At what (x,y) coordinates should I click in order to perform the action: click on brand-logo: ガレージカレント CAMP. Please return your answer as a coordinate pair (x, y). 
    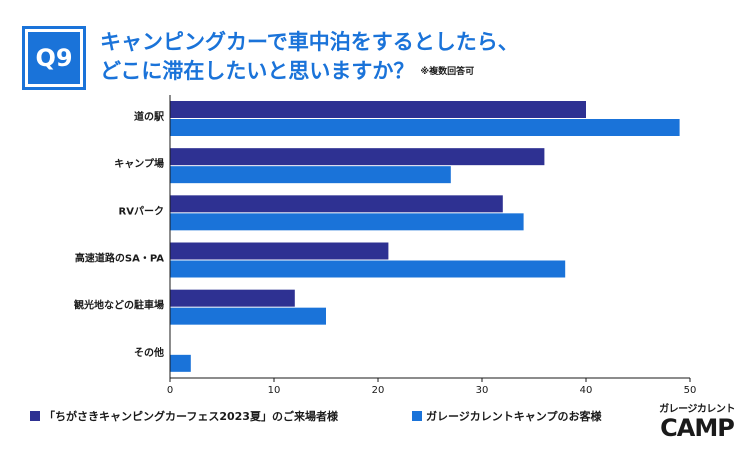
    Looking at the image, I should click on (697, 423).